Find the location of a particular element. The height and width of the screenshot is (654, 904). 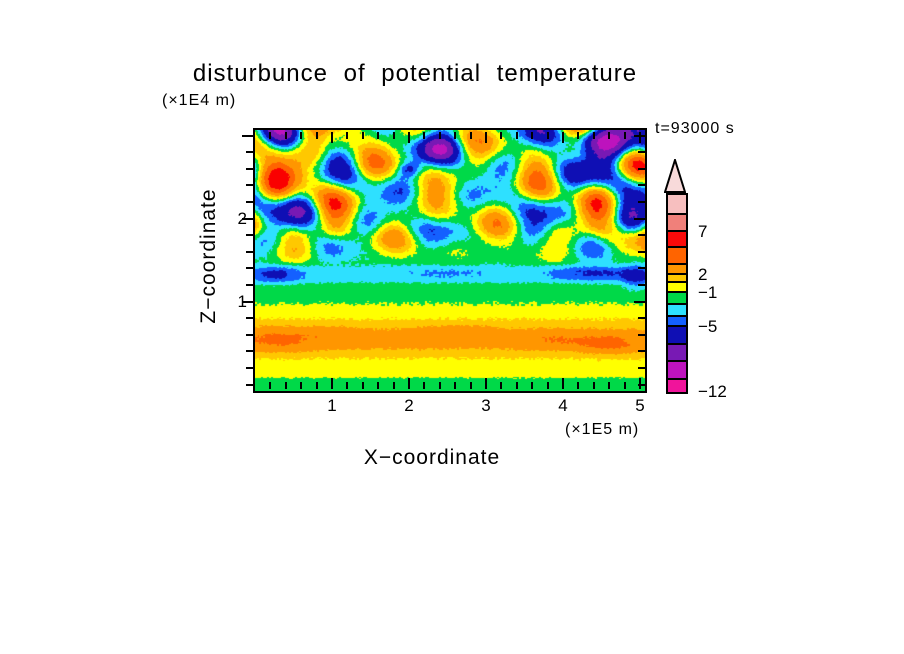

x-tick-label: 4 is located at coordinates (563, 405).